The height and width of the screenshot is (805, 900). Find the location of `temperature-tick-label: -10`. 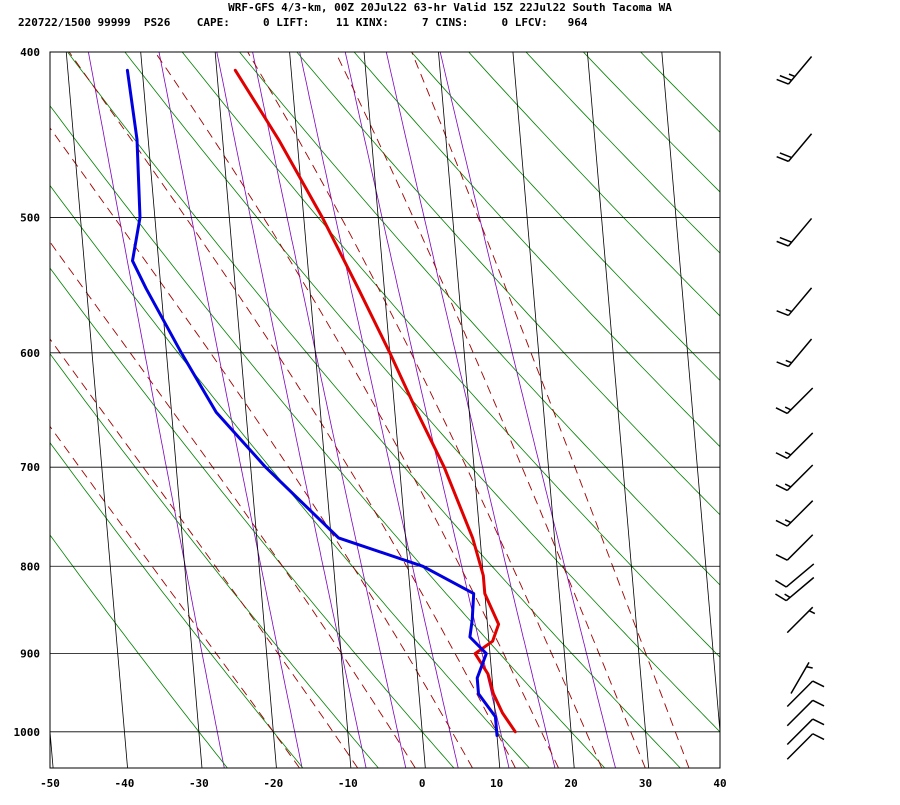

temperature-tick-label: -10 is located at coordinates (348, 783).